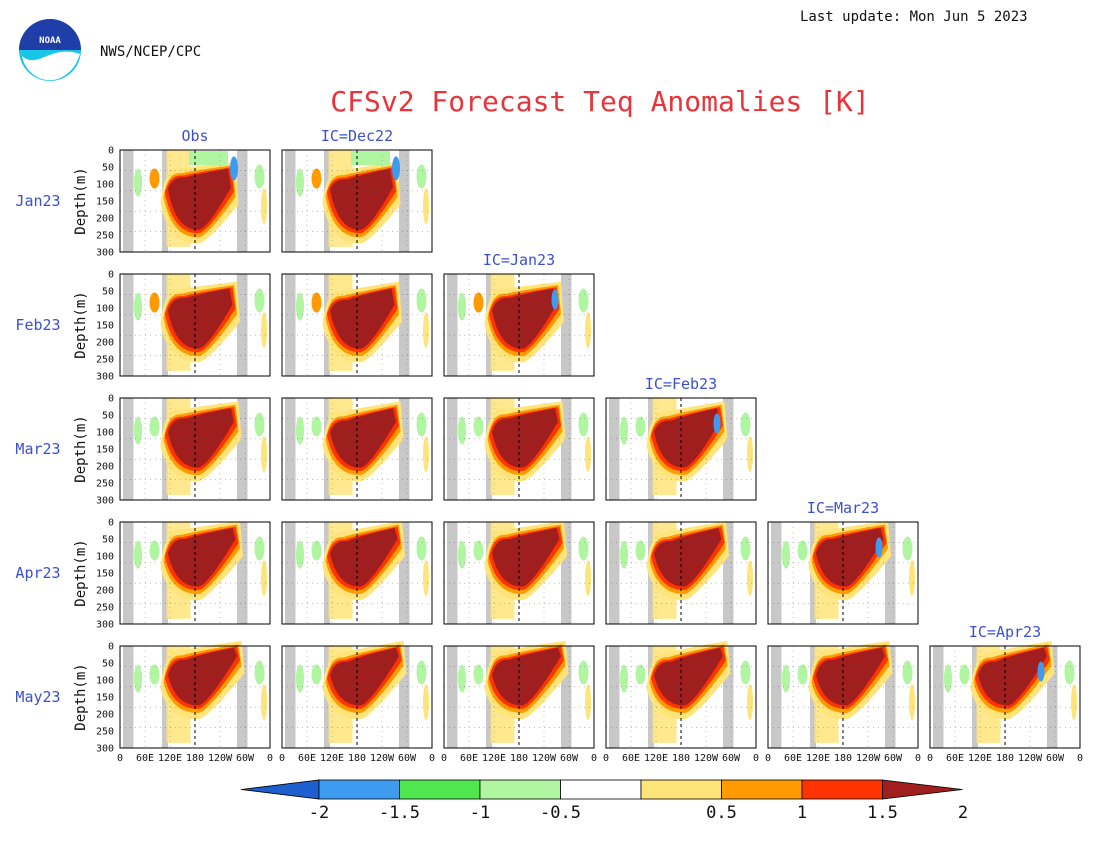 The image size is (1100, 854). Describe the element at coordinates (882, 813) in the screenshot. I see `colorbar-label: 1.5` at that location.